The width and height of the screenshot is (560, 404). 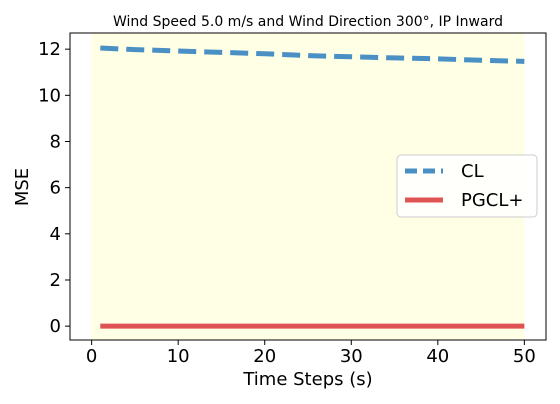 I want to click on legend-label-pgcl-plus: PGCL+, so click(x=492, y=200).